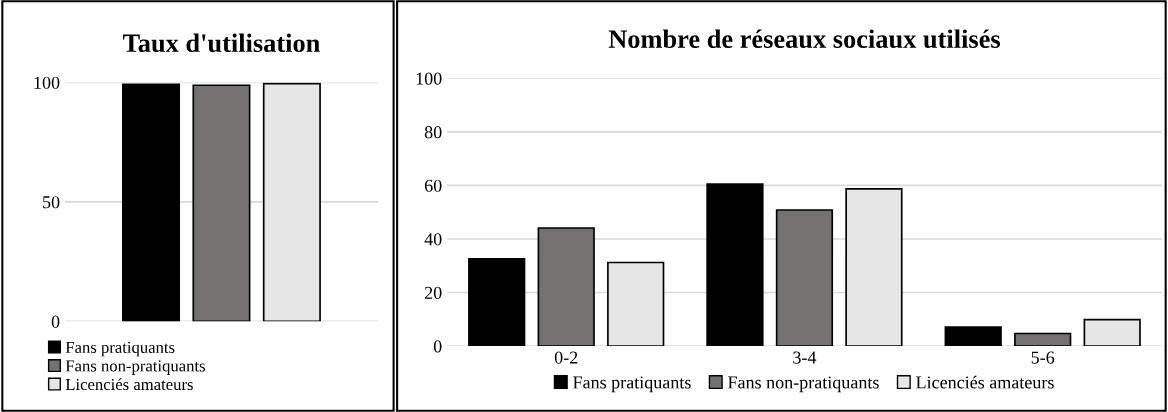 The width and height of the screenshot is (1168, 412). Describe the element at coordinates (804, 39) in the screenshot. I see `chart-title: Nombre de réseaux sociaux utilisés` at that location.